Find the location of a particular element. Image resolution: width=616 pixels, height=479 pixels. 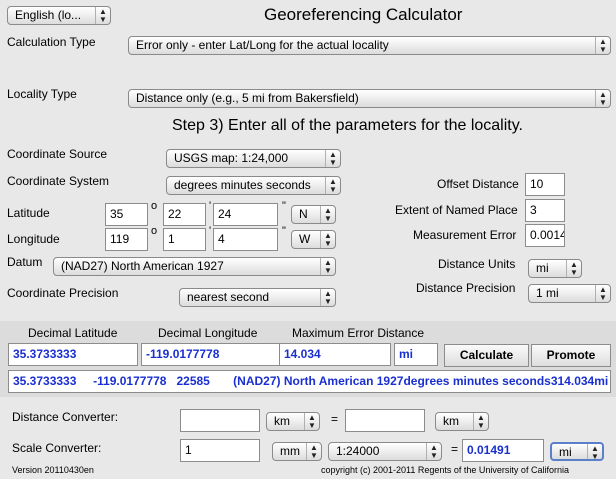

decimal-latitude-header: Decimal Latitude is located at coordinates (73, 333).